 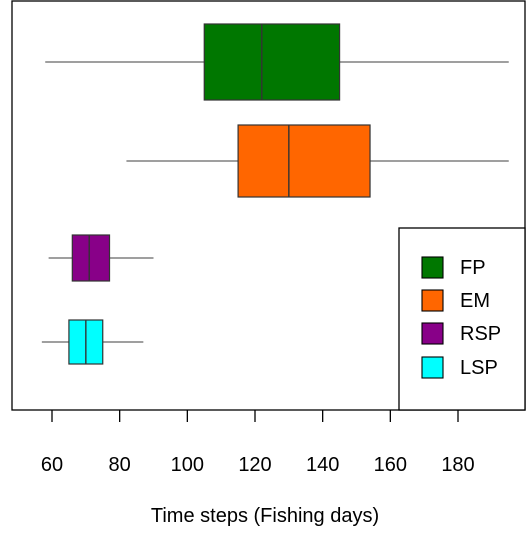 I want to click on box-rsp, so click(x=101, y=258).